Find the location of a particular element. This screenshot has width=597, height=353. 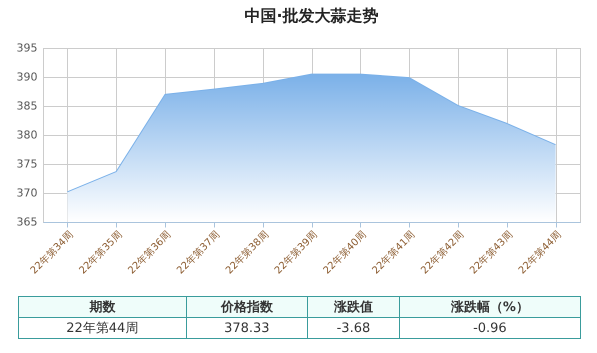

y-tick-label: 375 is located at coordinates (27, 164).